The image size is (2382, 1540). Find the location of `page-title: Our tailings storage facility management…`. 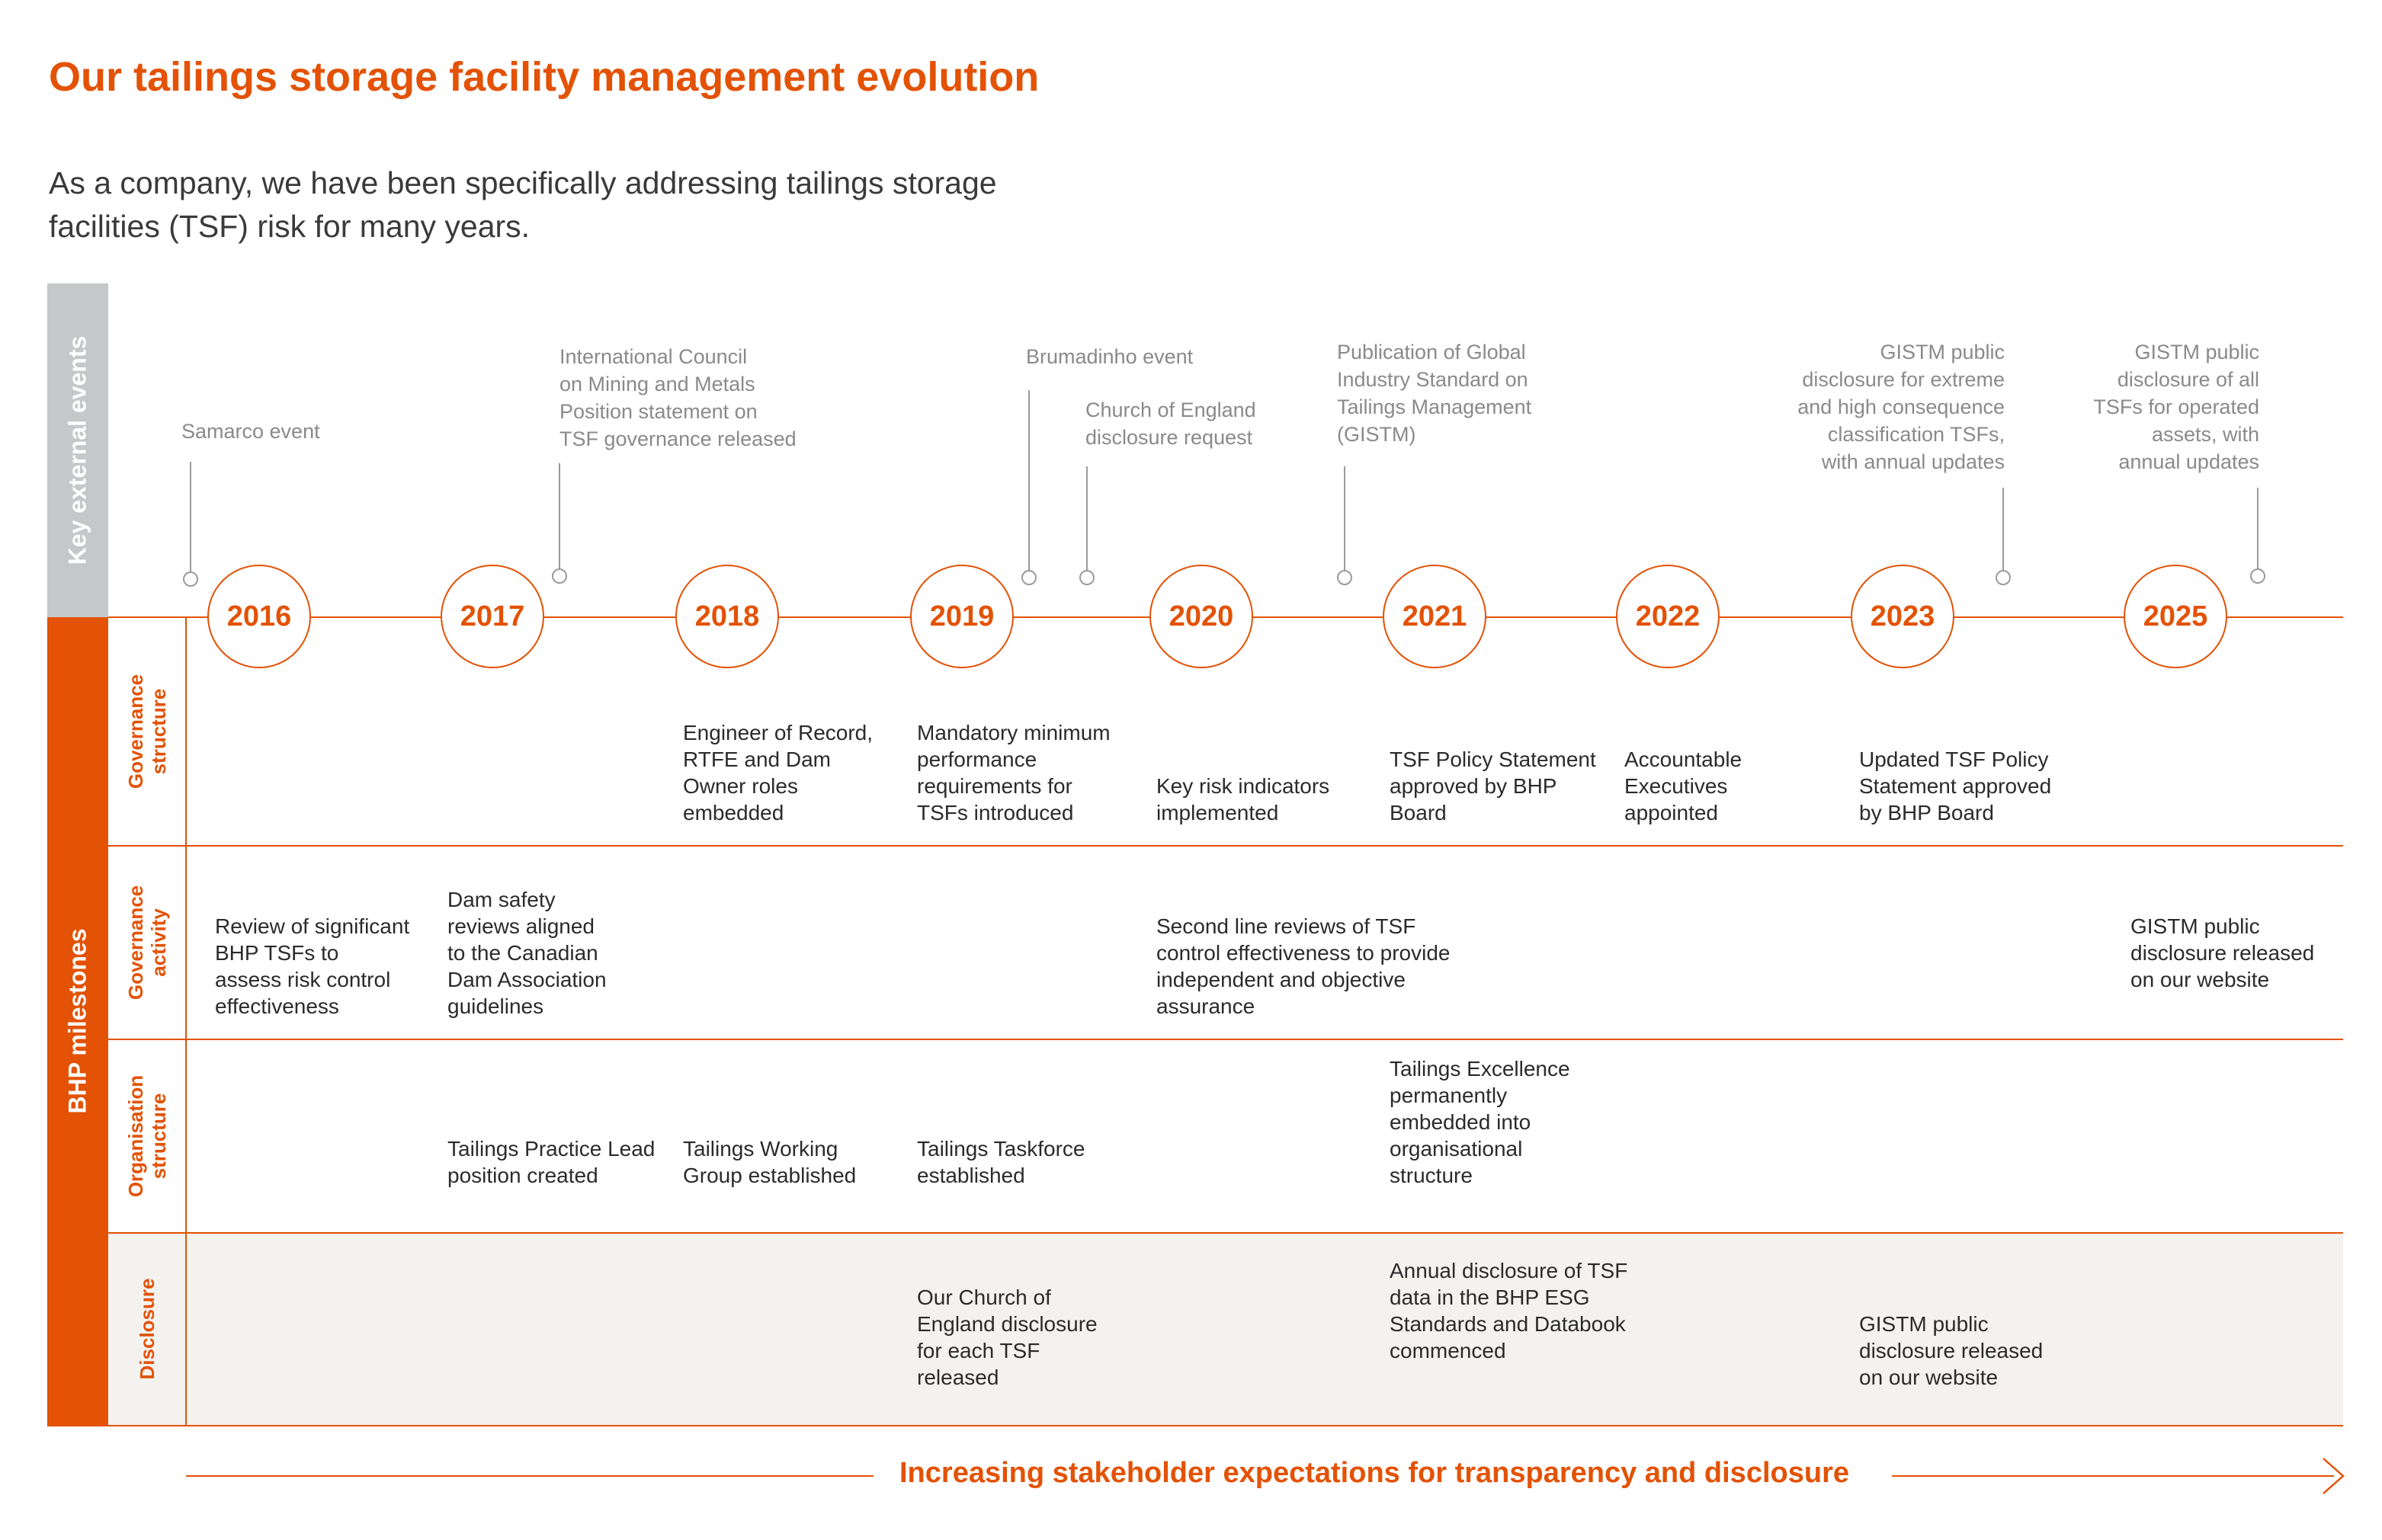

page-title: Our tailings storage facility management… is located at coordinates (544, 77).